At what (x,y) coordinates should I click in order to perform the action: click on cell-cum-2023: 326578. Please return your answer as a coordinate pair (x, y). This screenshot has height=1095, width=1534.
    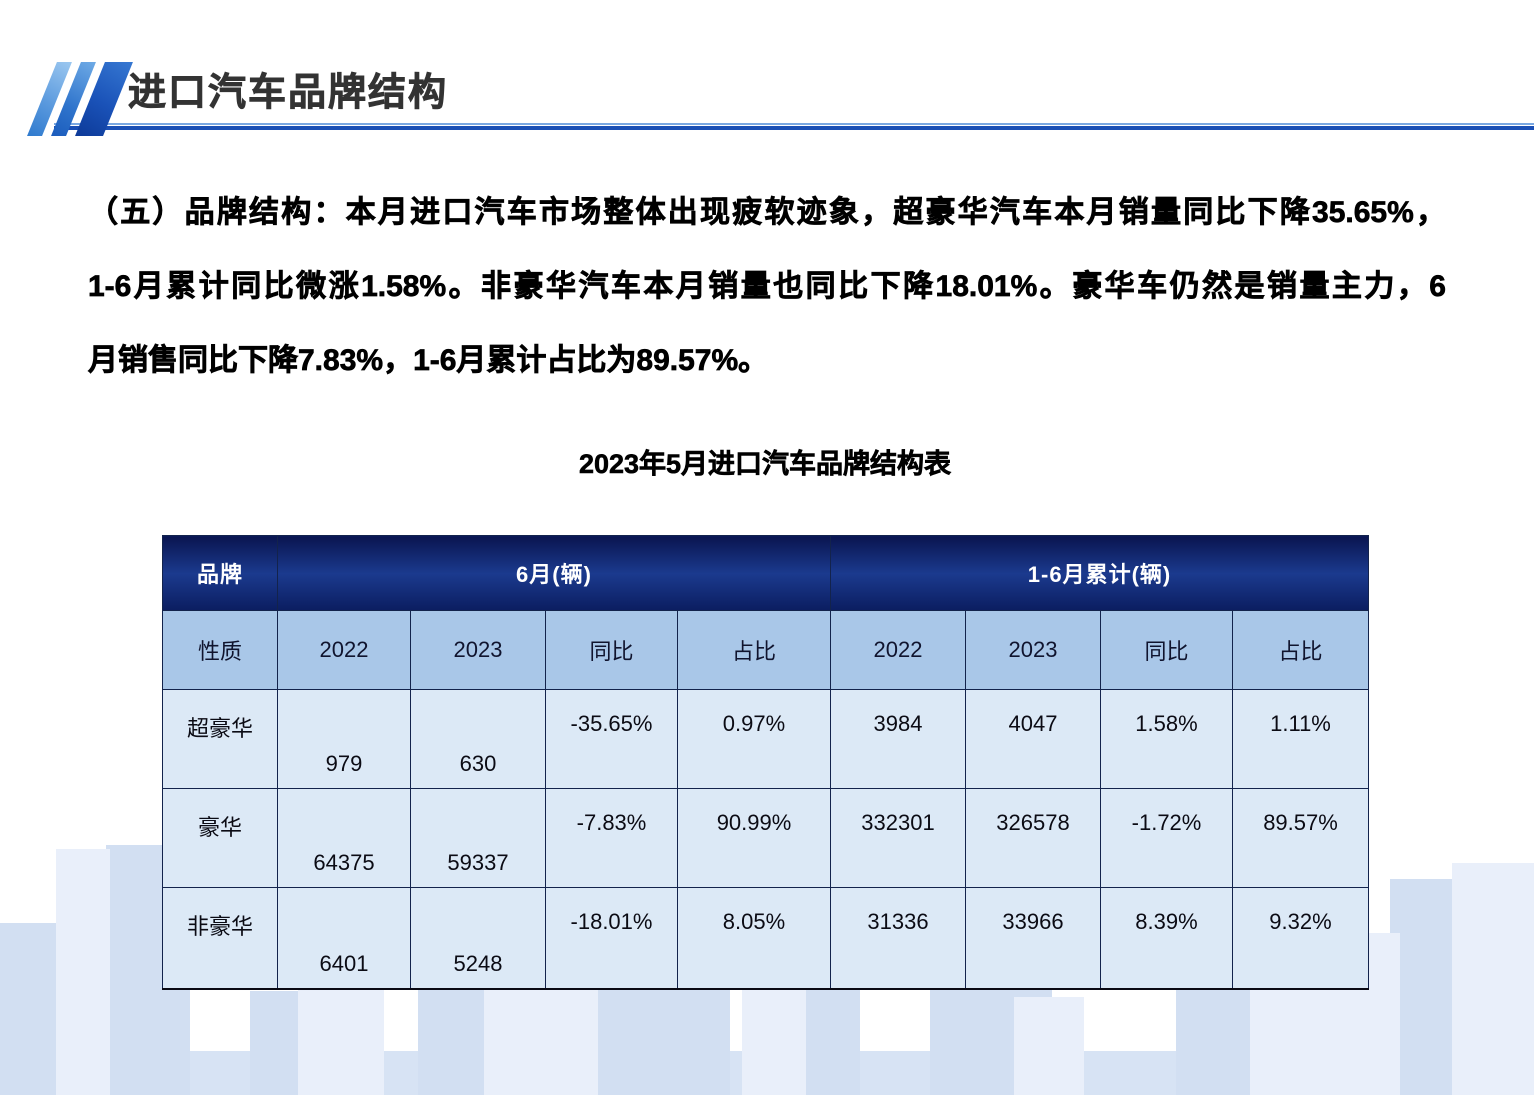
    Looking at the image, I should click on (1033, 838).